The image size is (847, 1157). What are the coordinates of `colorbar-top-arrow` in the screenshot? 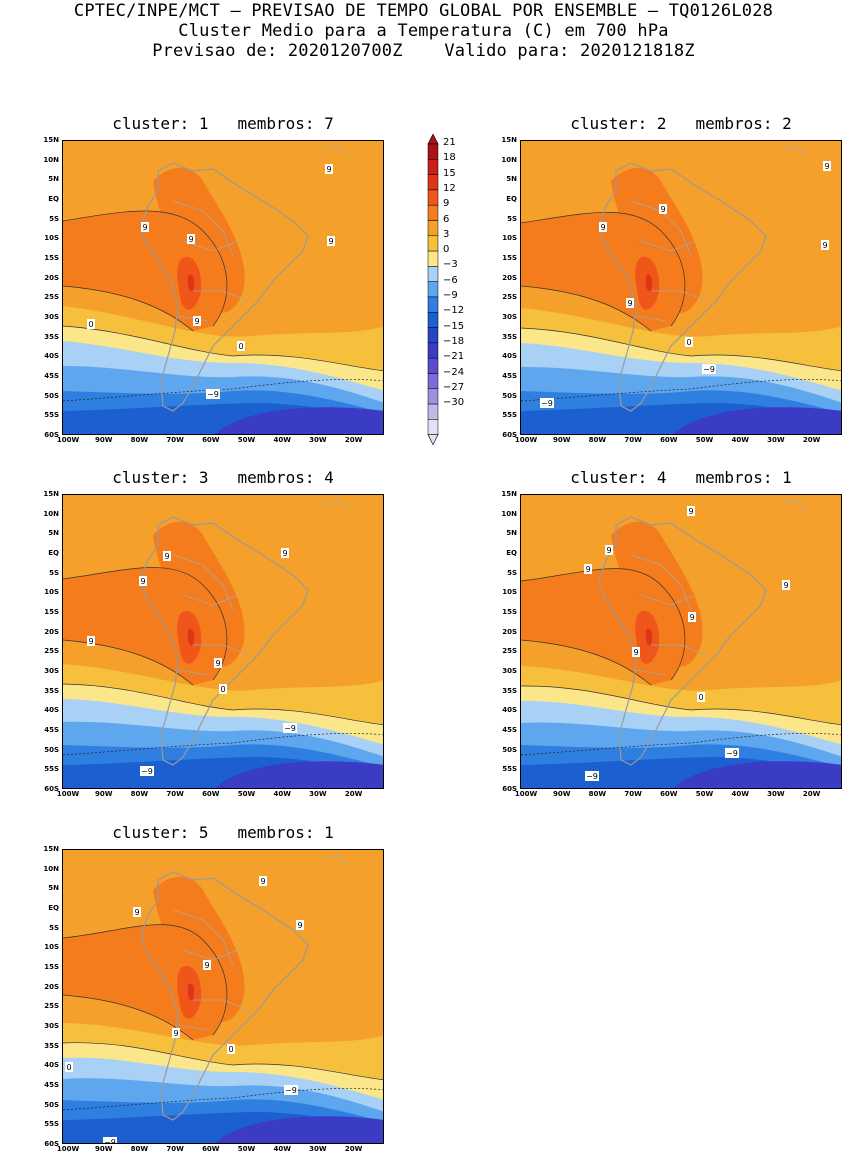 It's located at (433, 139).